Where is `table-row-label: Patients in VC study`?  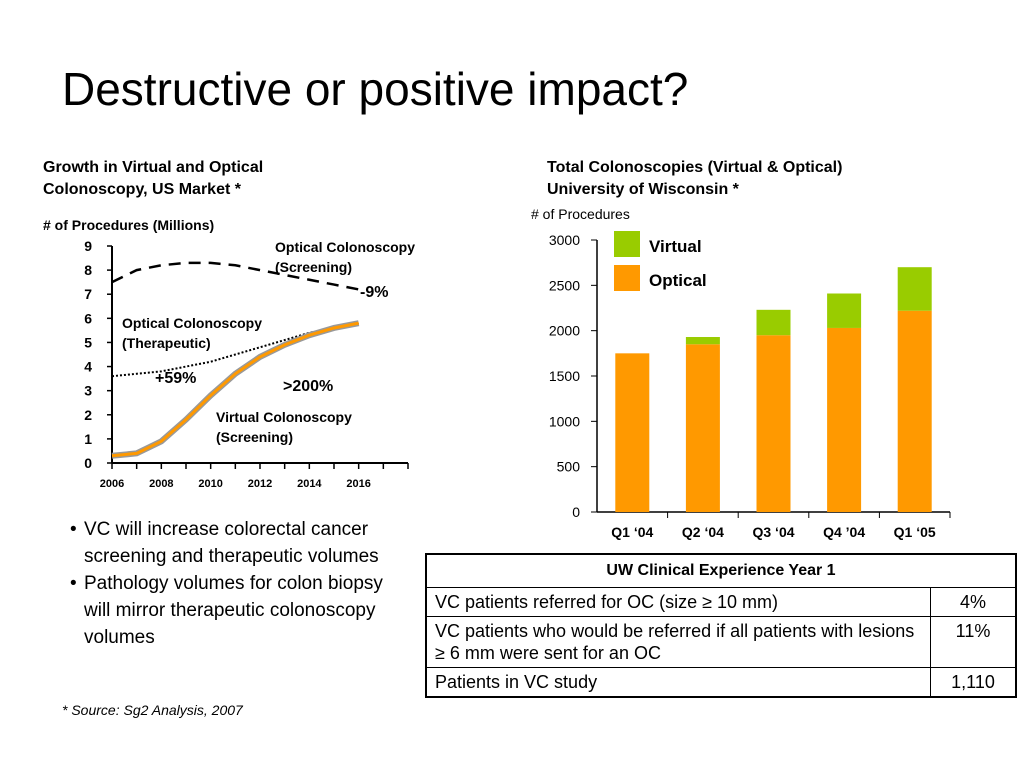
table-row-label: Patients in VC study is located at coordinates (678, 682).